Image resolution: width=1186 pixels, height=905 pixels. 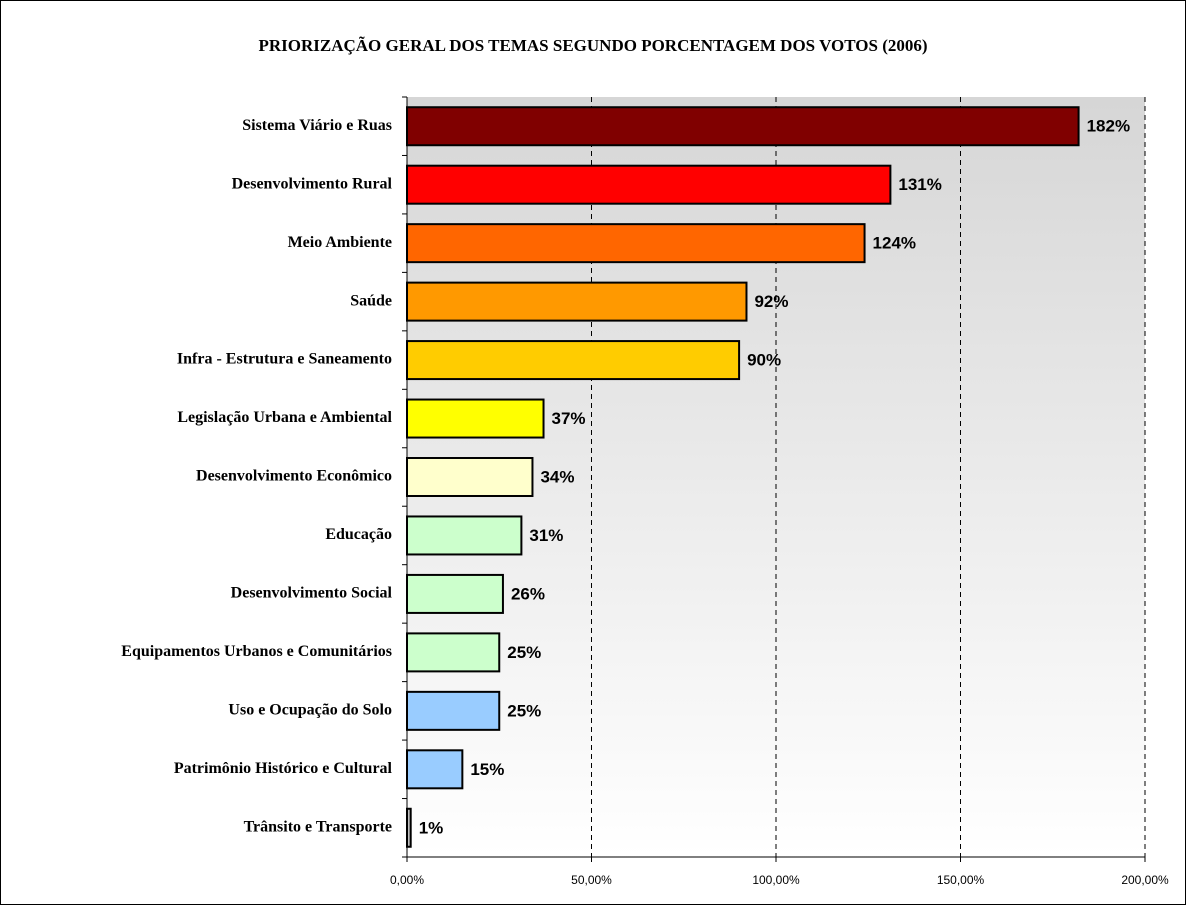 What do you see at coordinates (283, 768) in the screenshot?
I see `y-tick-label: Patrimônio Histórico e Cultural` at bounding box center [283, 768].